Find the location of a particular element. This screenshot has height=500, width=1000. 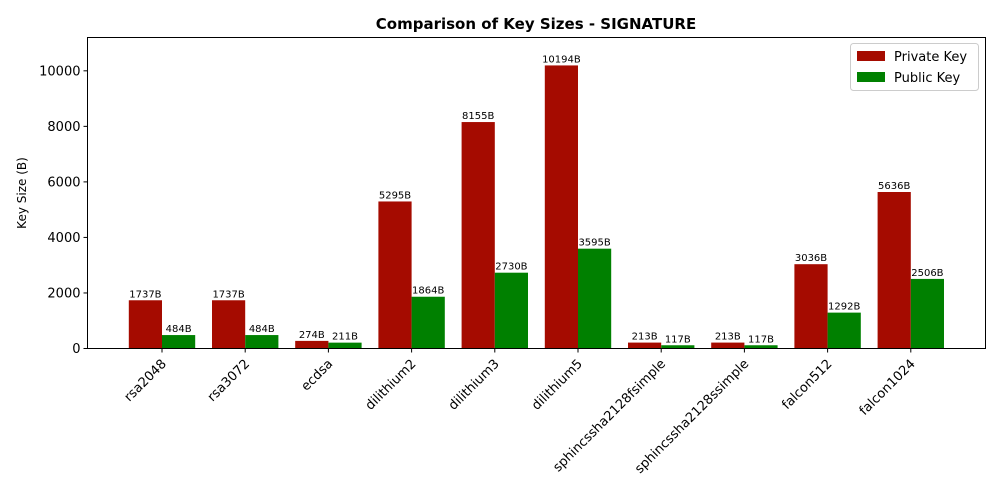

y-tick-label: 8000 is located at coordinates (63, 127).